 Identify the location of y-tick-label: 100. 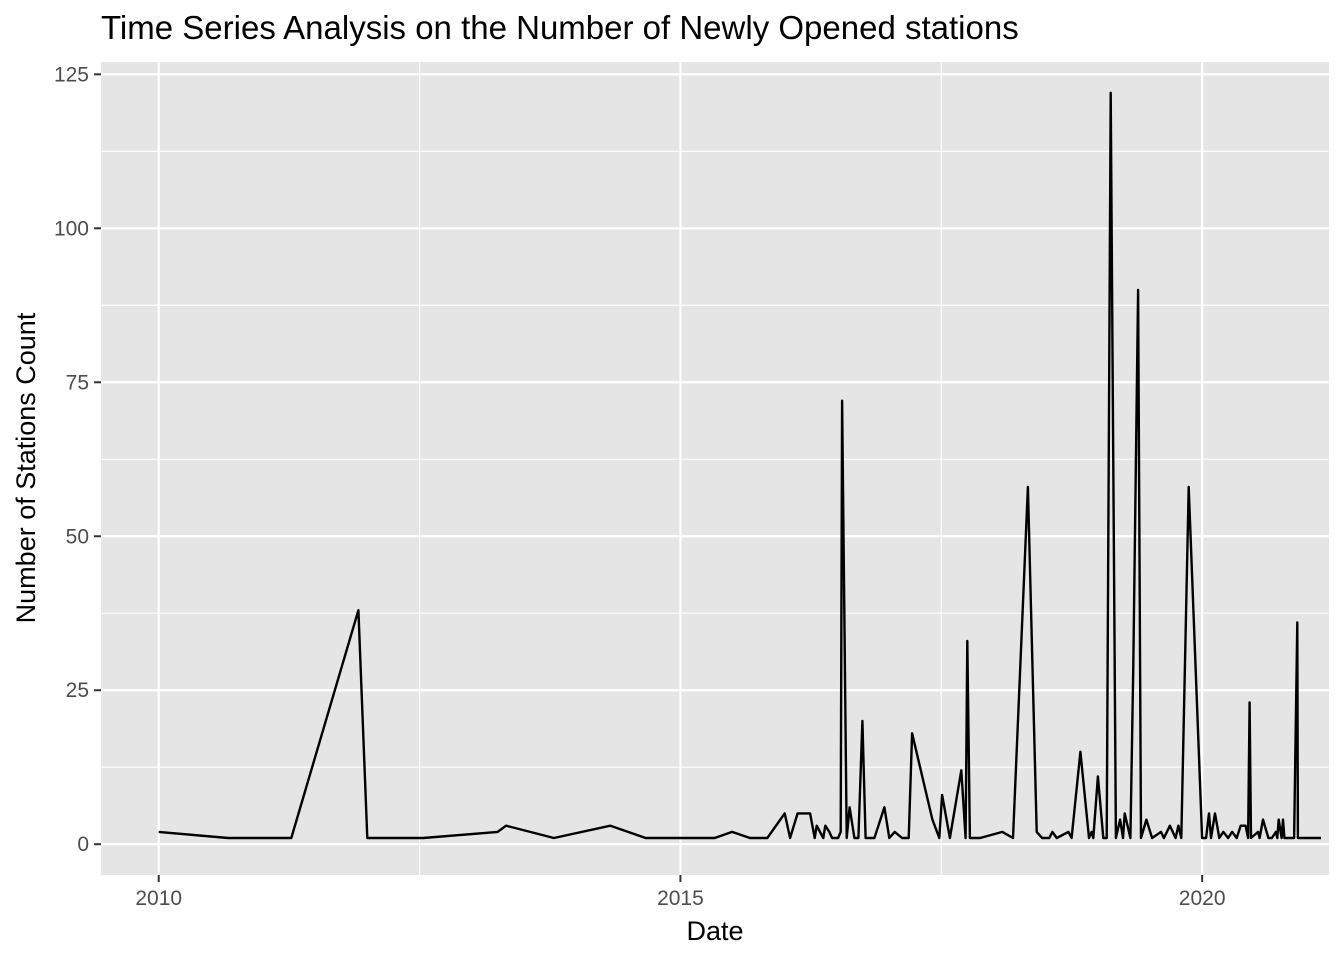
(71, 228).